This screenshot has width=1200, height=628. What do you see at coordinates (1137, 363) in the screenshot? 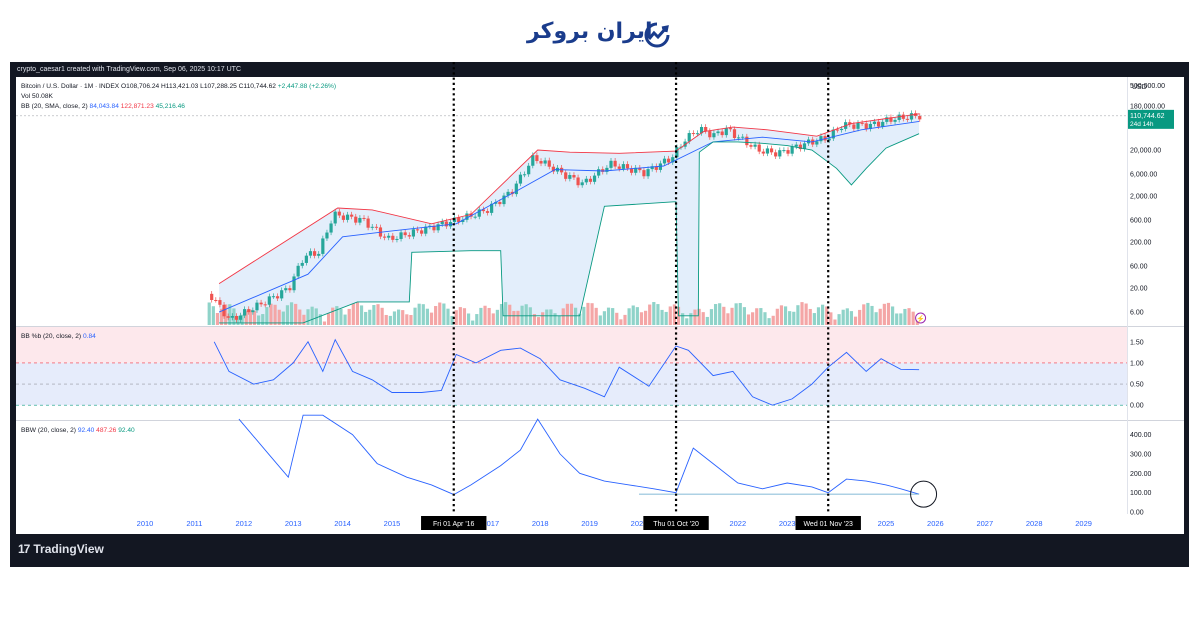
I see `pctb-tick-label: 1.00` at bounding box center [1137, 363].